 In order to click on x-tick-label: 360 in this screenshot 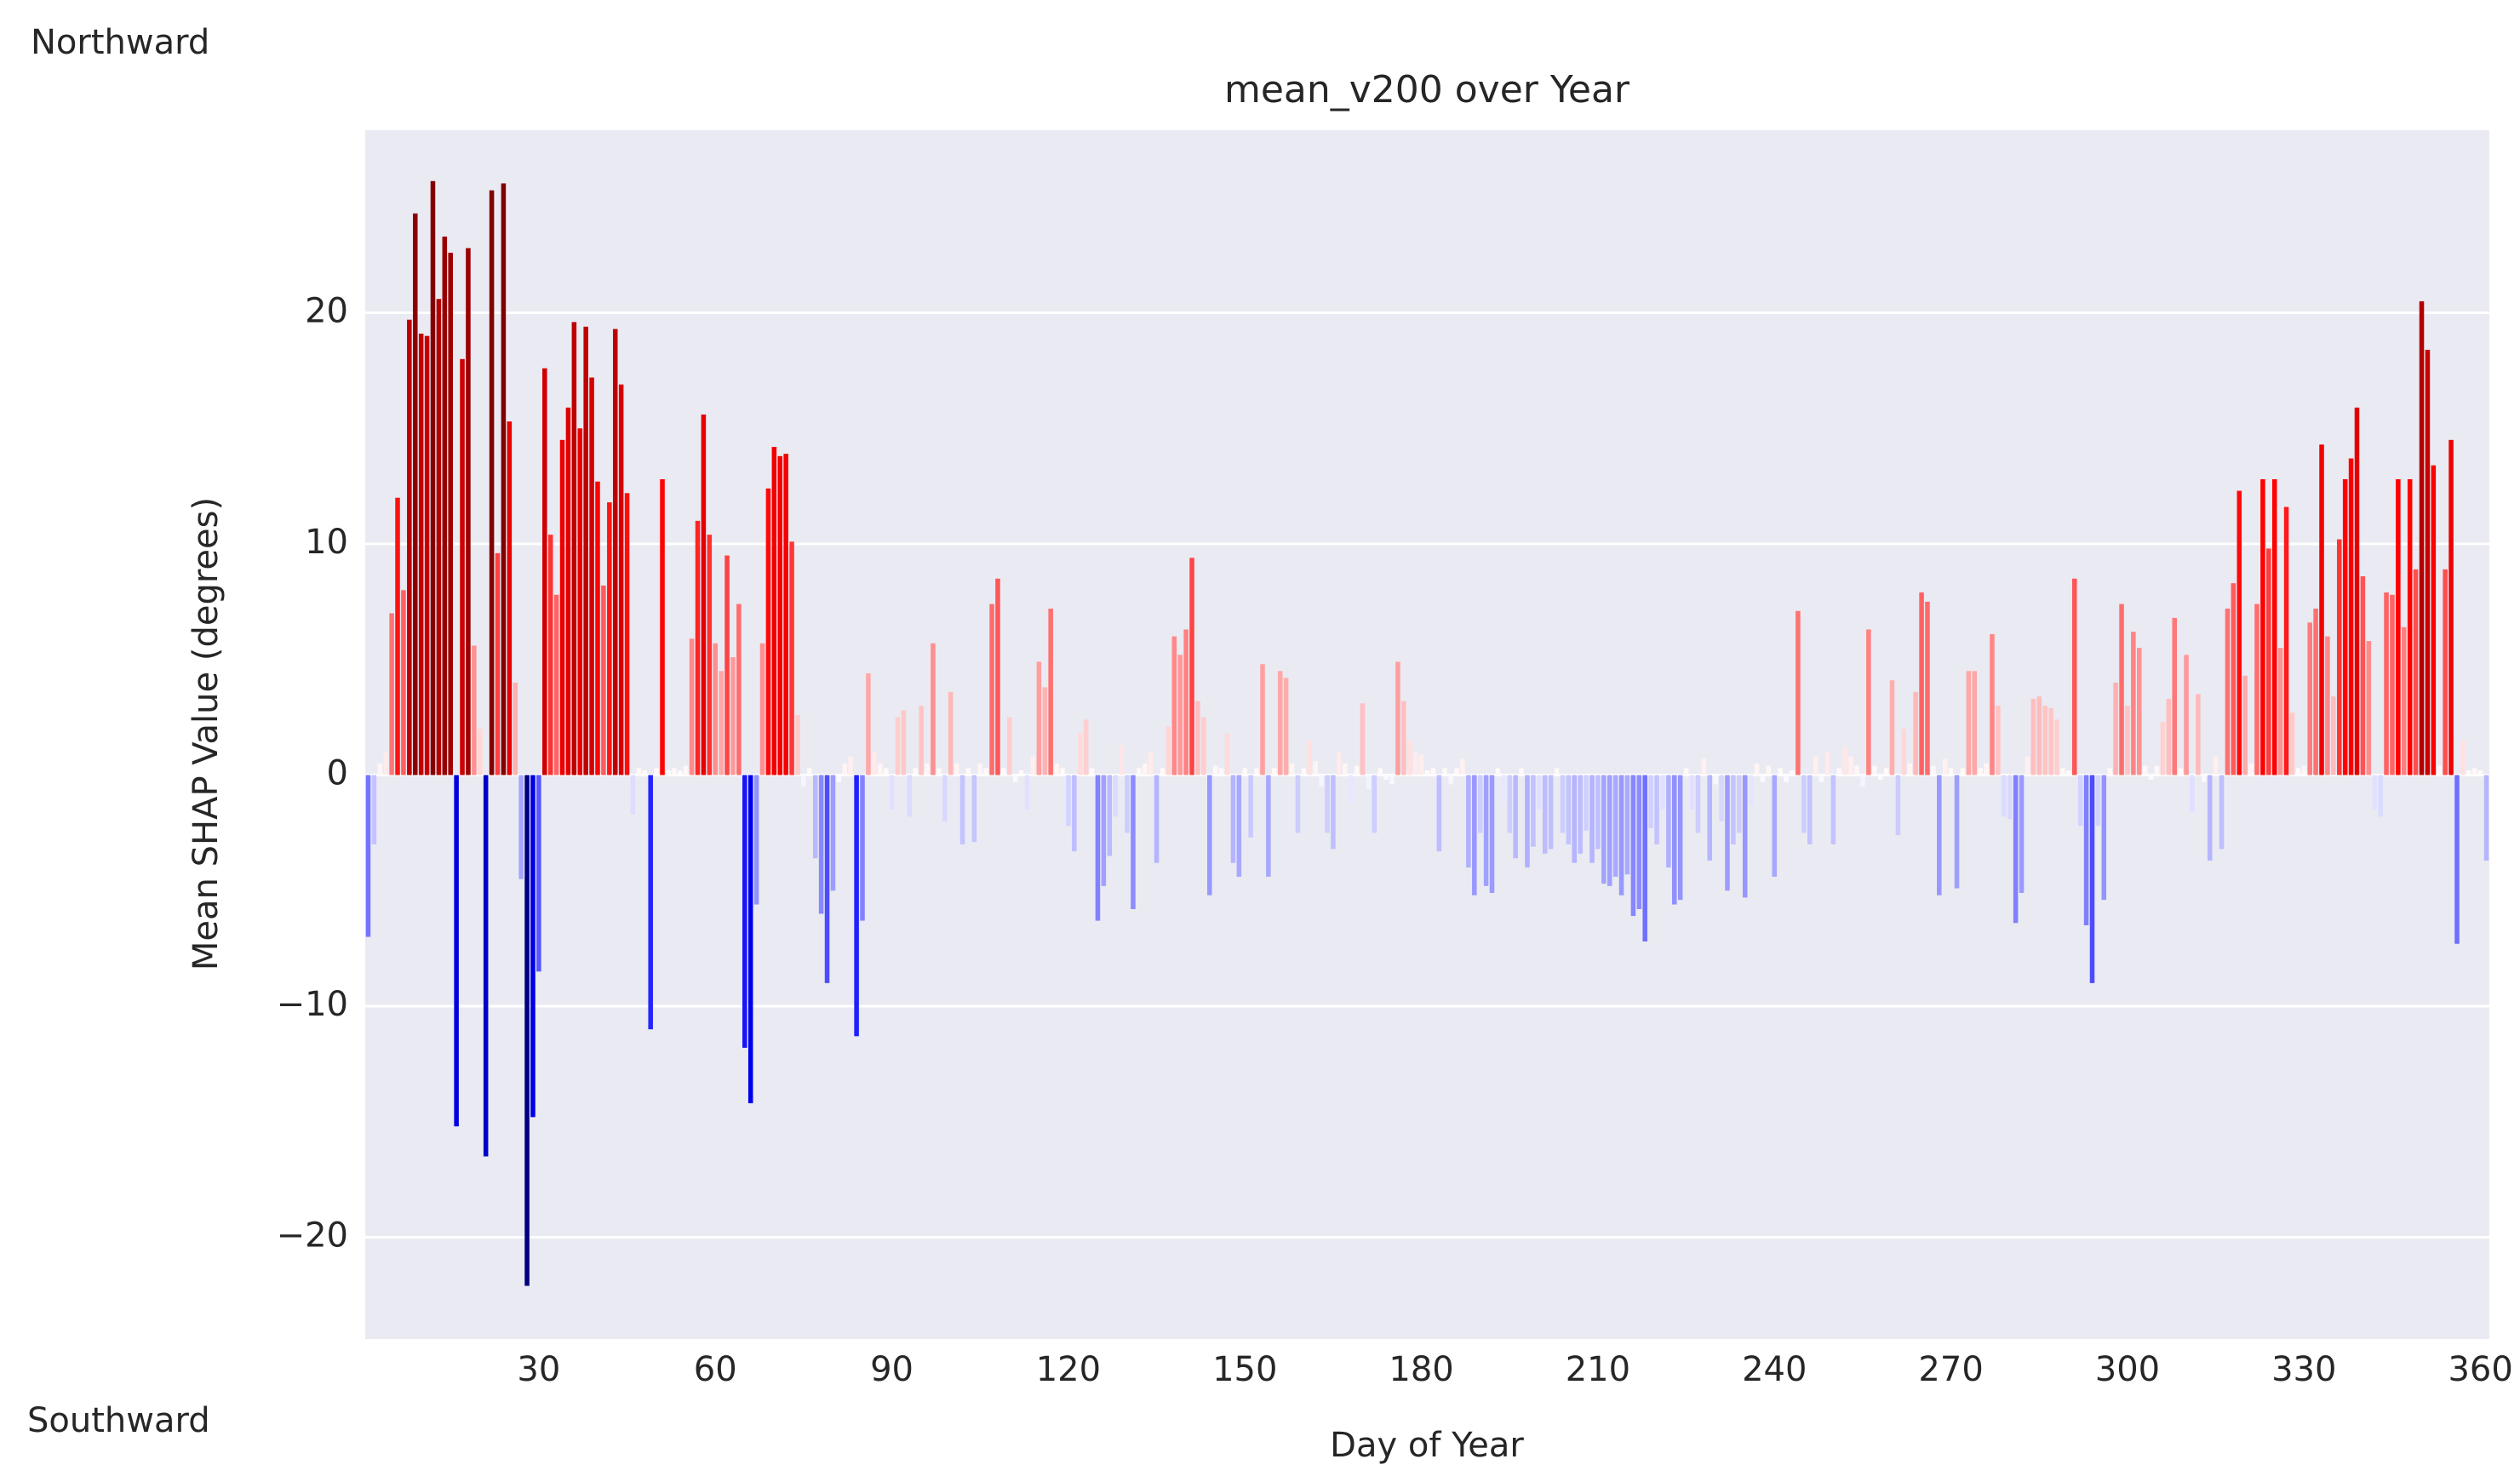, I will do `click(2480, 1369)`.